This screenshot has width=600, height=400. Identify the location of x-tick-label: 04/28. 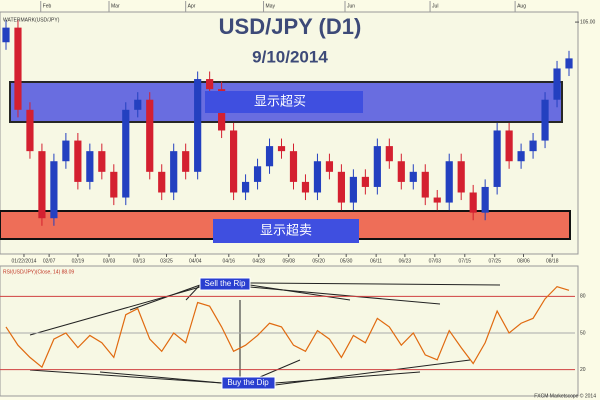
(258, 261).